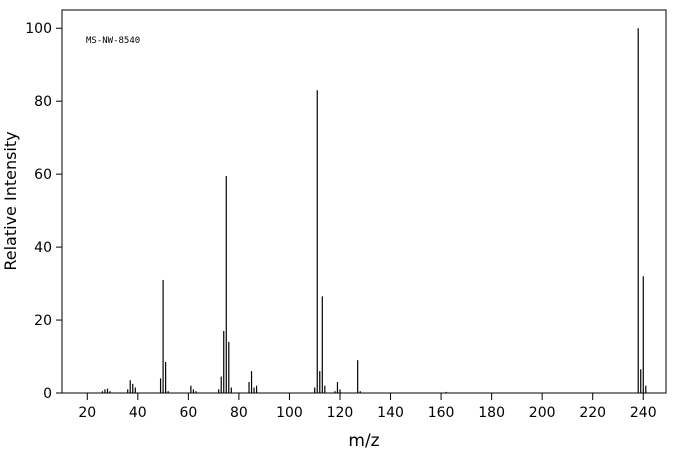 This screenshot has width=676, height=459. What do you see at coordinates (113, 41) in the screenshot?
I see `annotation: MS-NW-8540` at bounding box center [113, 41].